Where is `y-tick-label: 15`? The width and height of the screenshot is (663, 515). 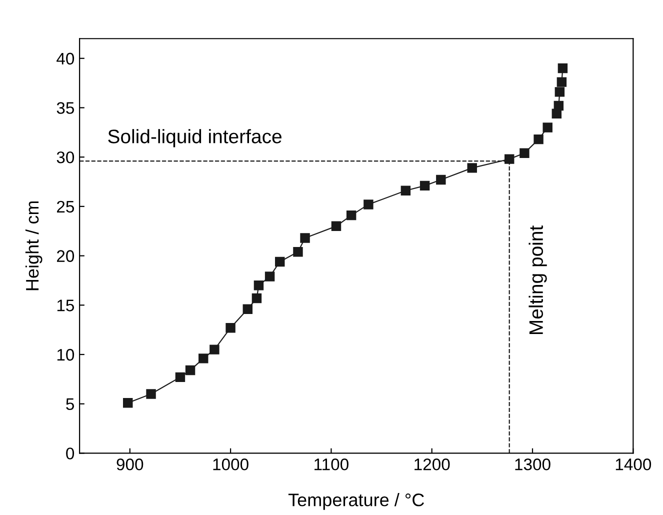 y-tick-label: 15 is located at coordinates (65, 306).